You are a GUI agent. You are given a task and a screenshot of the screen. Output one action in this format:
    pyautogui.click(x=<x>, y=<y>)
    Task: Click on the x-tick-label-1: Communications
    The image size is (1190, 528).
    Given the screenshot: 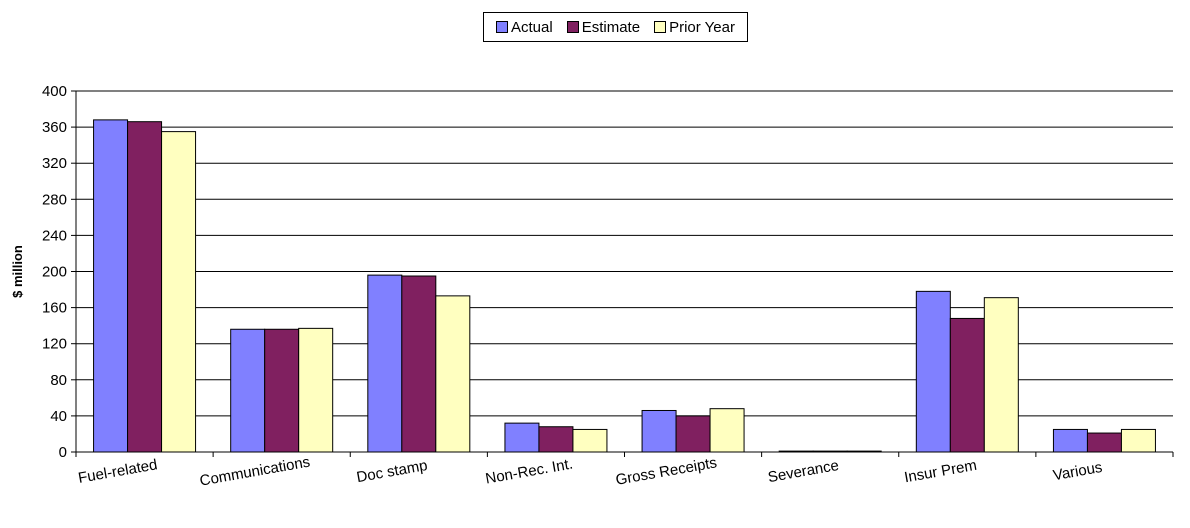 What is the action you would take?
    pyautogui.click(x=254, y=471)
    